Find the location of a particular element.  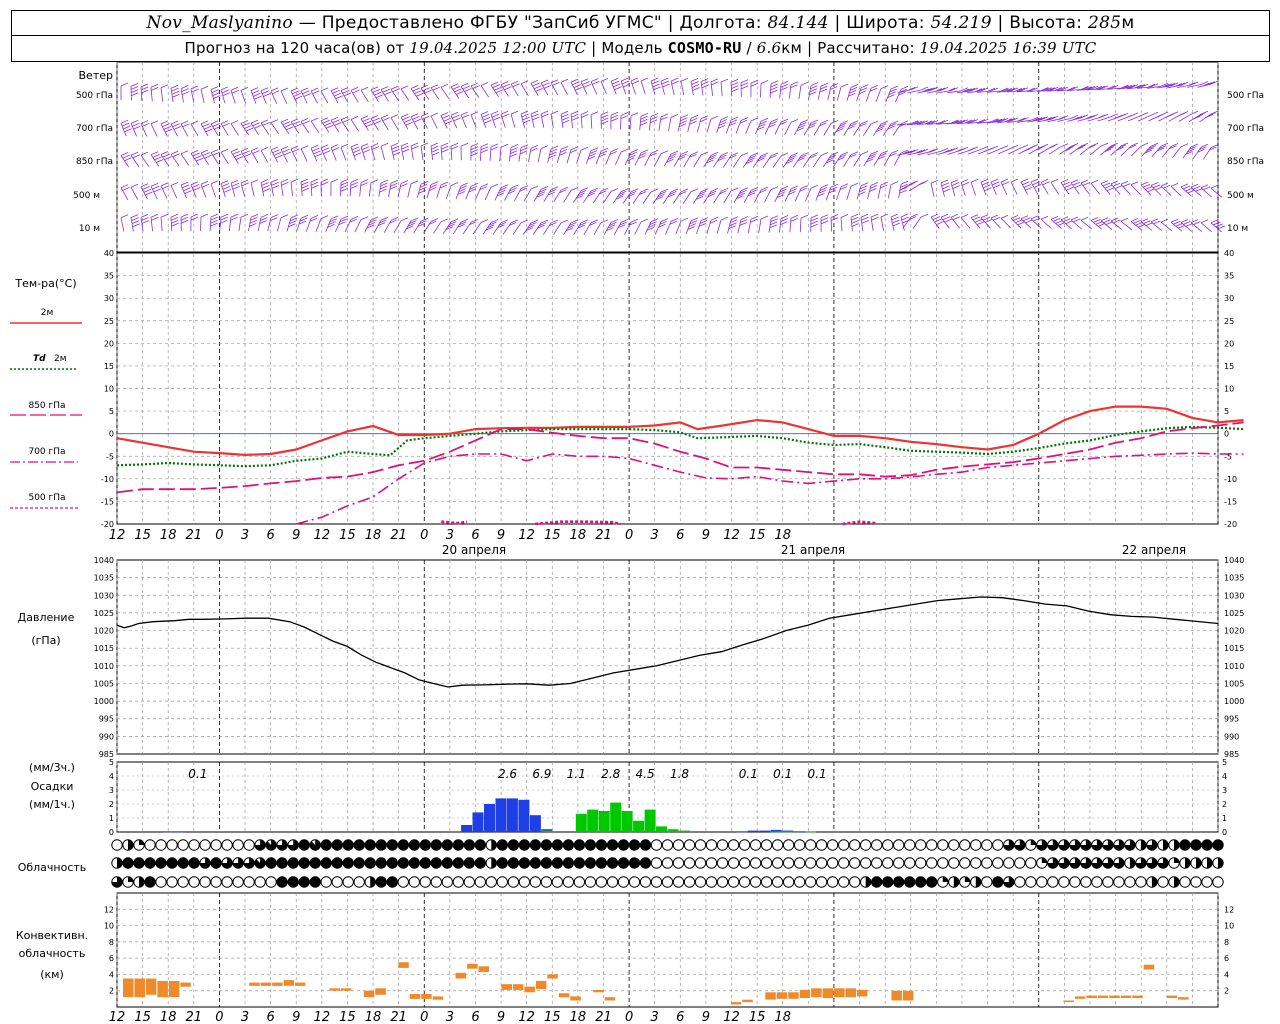

temp-tick-label: 40 is located at coordinates (109, 253).